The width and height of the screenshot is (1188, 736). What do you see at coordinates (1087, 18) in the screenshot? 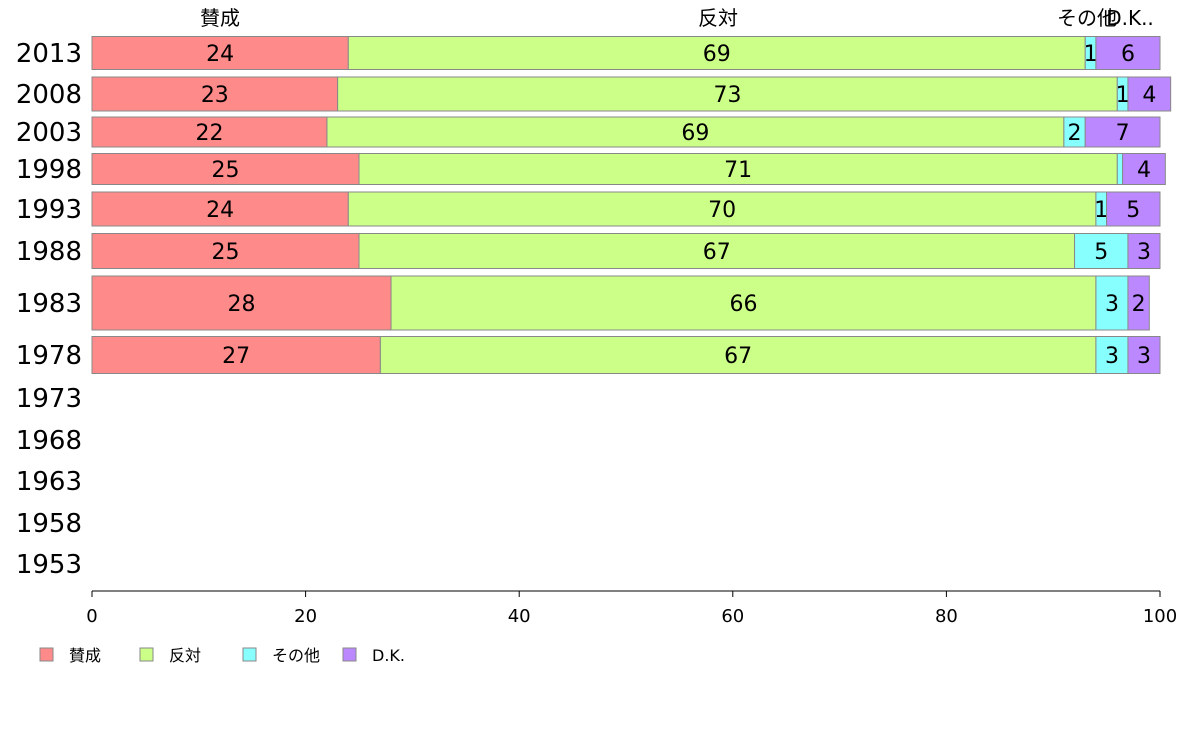
I see `column-header-2: その他` at bounding box center [1087, 18].